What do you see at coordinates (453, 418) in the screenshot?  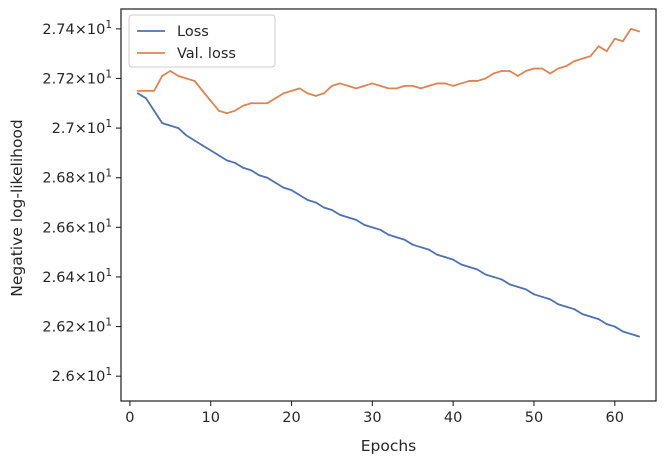 I see `x-tick-label: 40` at bounding box center [453, 418].